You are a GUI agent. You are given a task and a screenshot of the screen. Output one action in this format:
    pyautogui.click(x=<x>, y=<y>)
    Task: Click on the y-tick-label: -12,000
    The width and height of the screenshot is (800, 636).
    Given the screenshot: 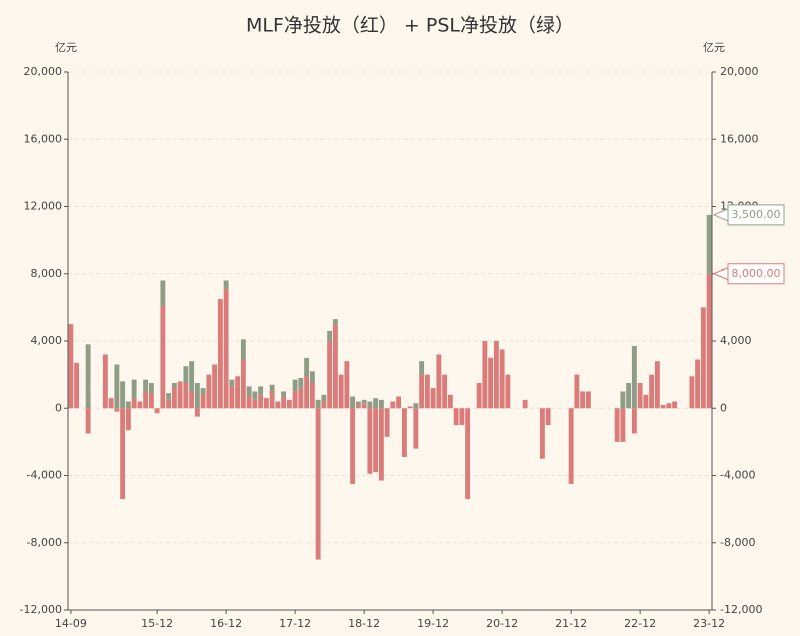 What is the action you would take?
    pyautogui.click(x=41, y=609)
    